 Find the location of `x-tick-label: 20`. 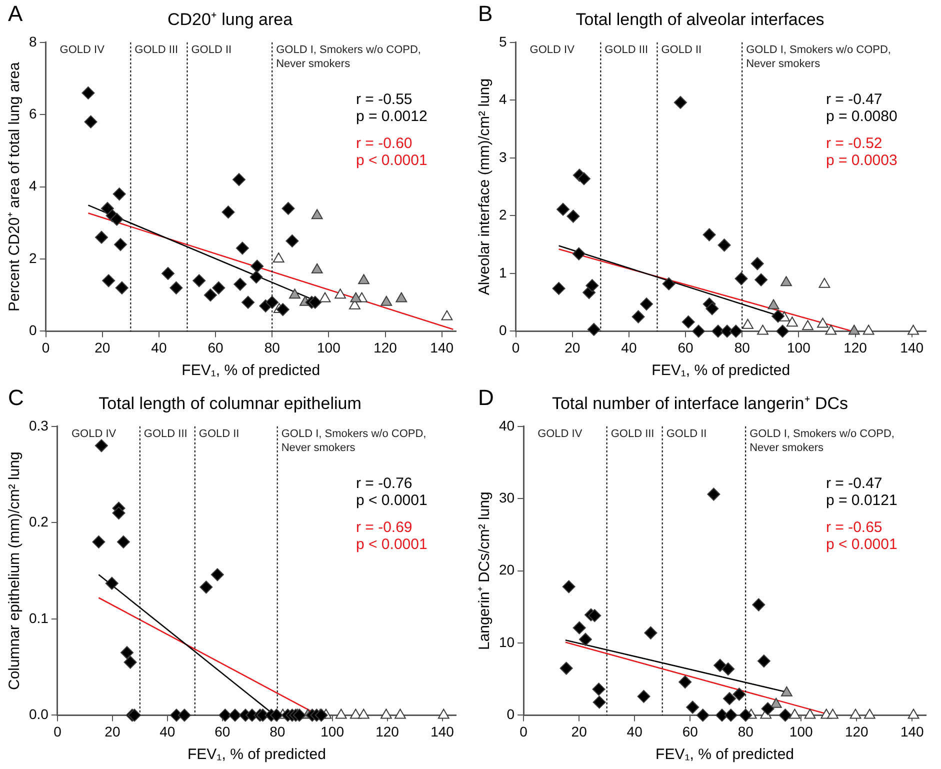

x-tick-label: 20 is located at coordinates (572, 347).